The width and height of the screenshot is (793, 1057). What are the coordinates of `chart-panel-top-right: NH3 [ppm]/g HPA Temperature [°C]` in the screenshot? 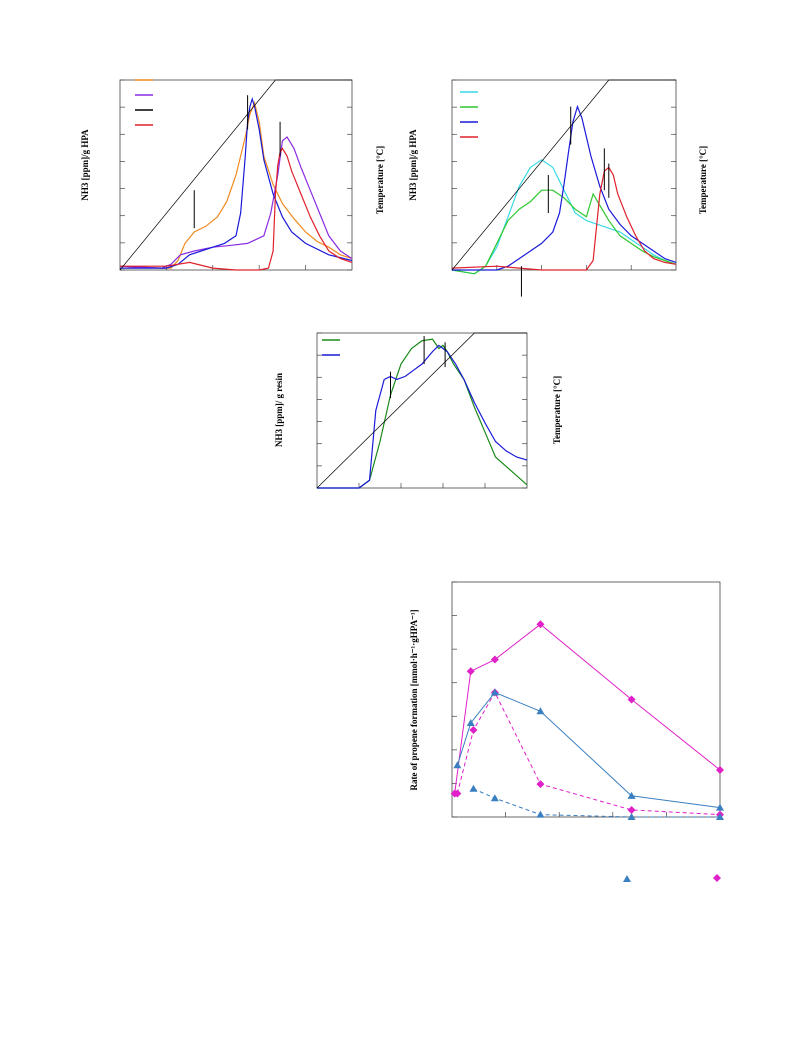 It's located at (558, 188).